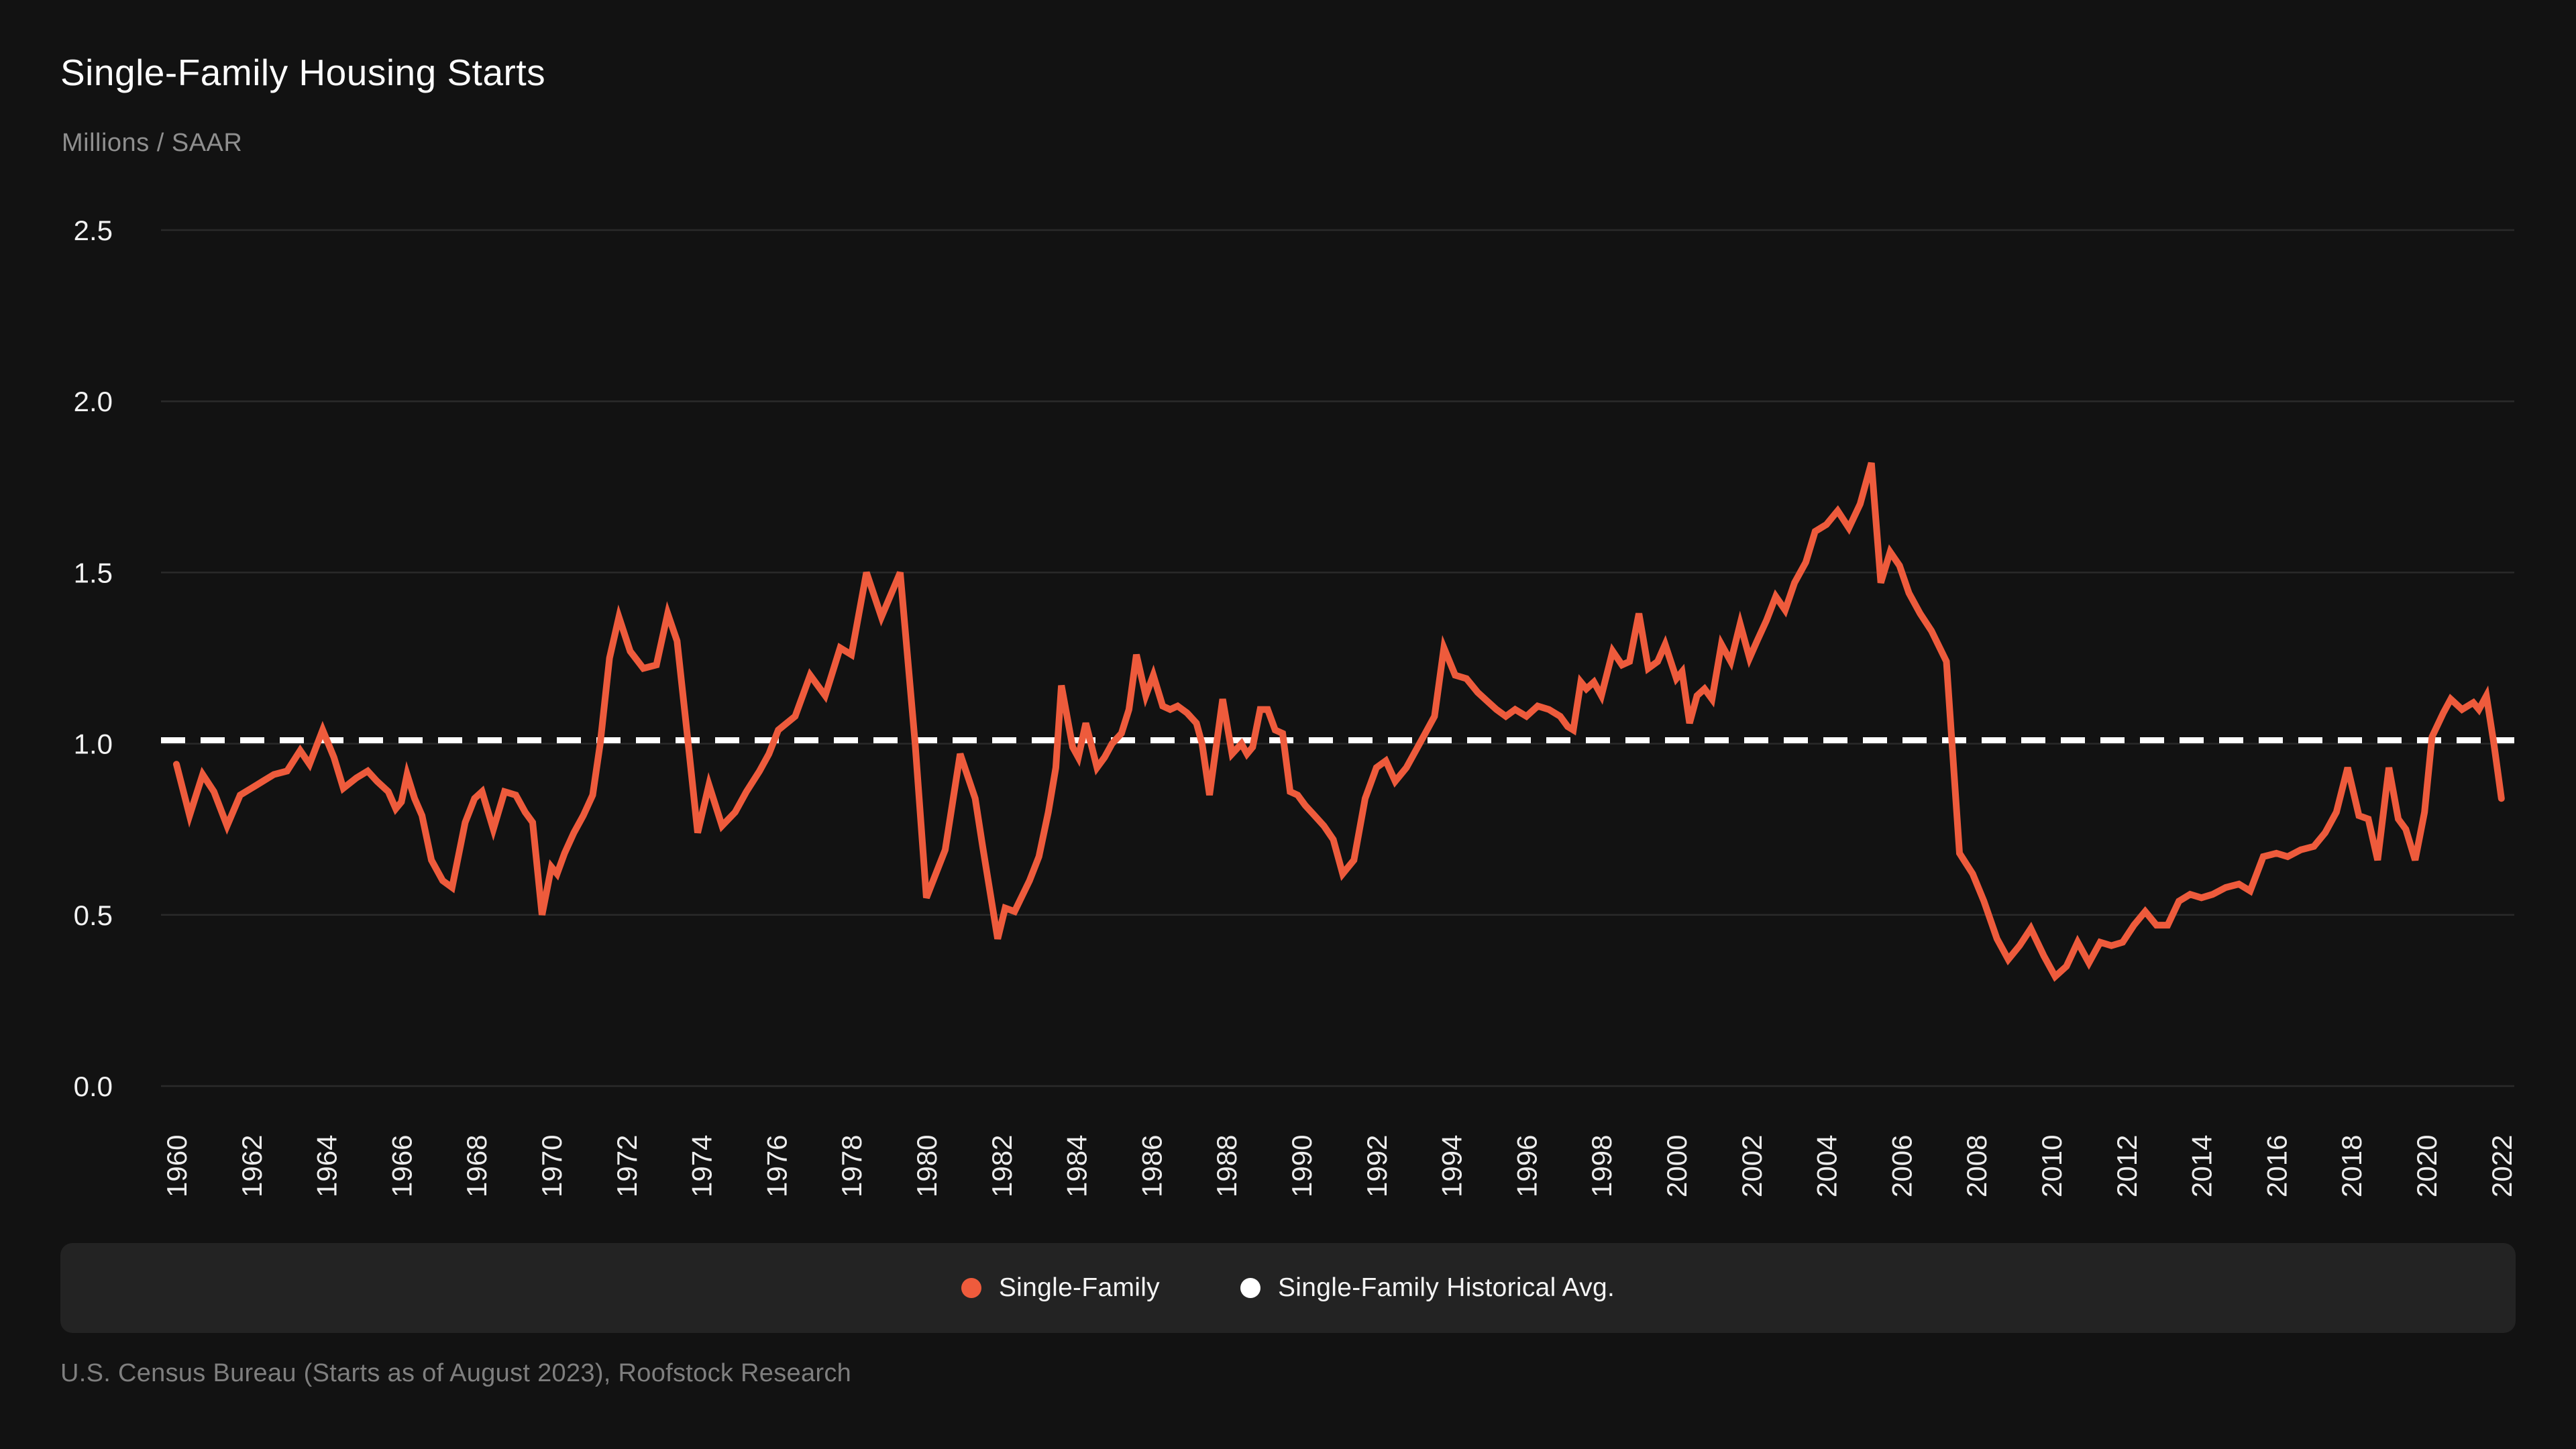 The width and height of the screenshot is (2576, 1449). I want to click on x-axis-tick-label: 1982, so click(1002, 1166).